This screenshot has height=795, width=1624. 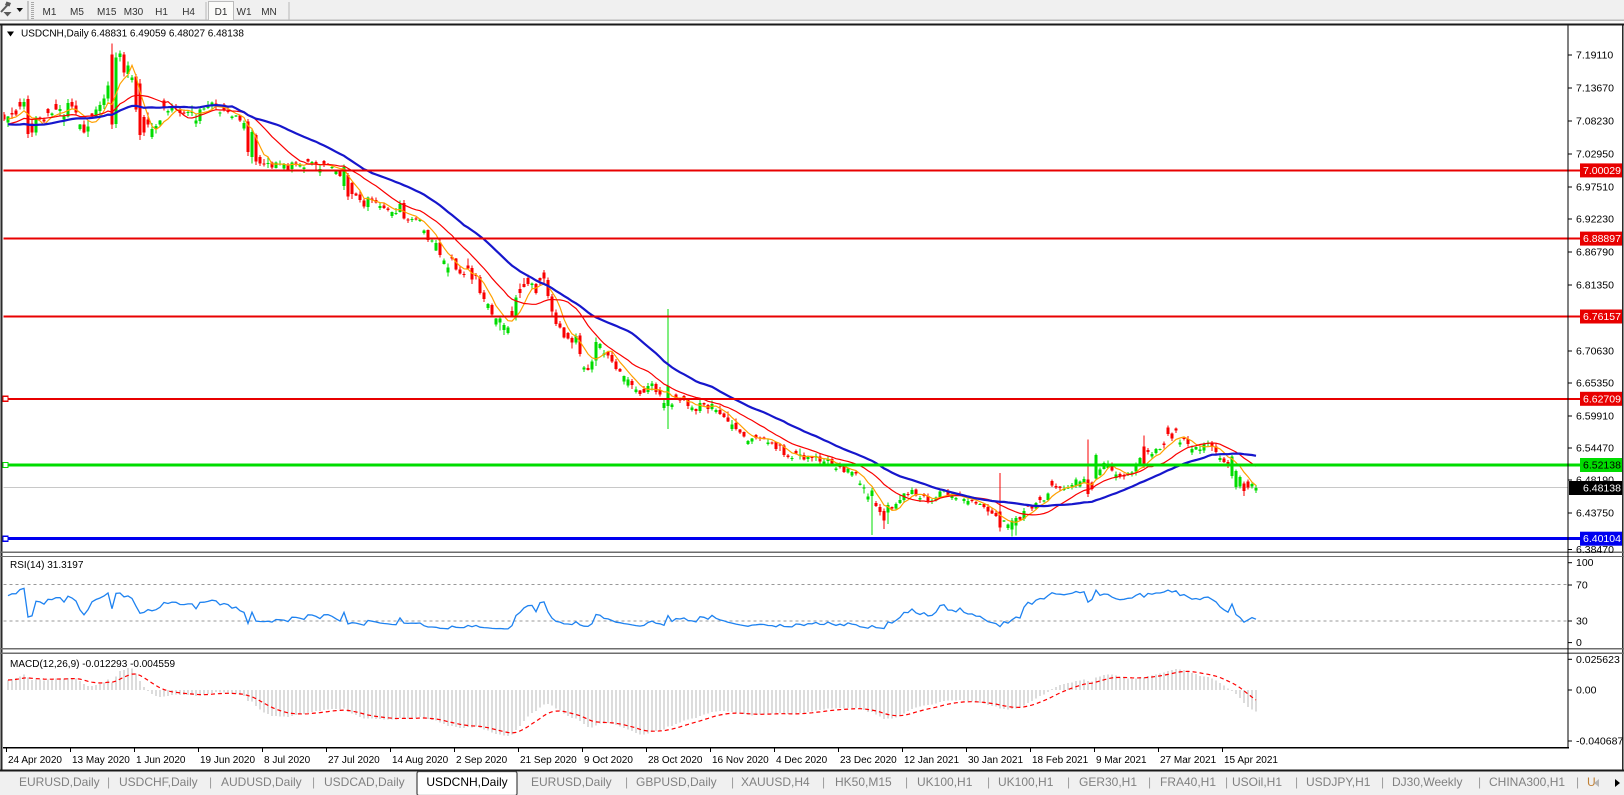 What do you see at coordinates (1591, 782) in the screenshot?
I see `svg-text: U` at bounding box center [1591, 782].